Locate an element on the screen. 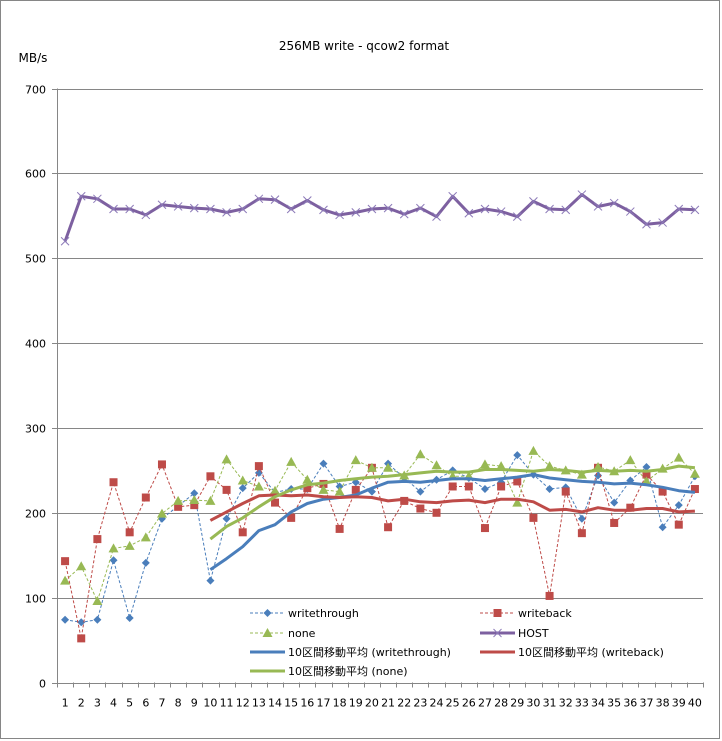 The height and width of the screenshot is (741, 722). x-tick-label: 8 is located at coordinates (178, 703).